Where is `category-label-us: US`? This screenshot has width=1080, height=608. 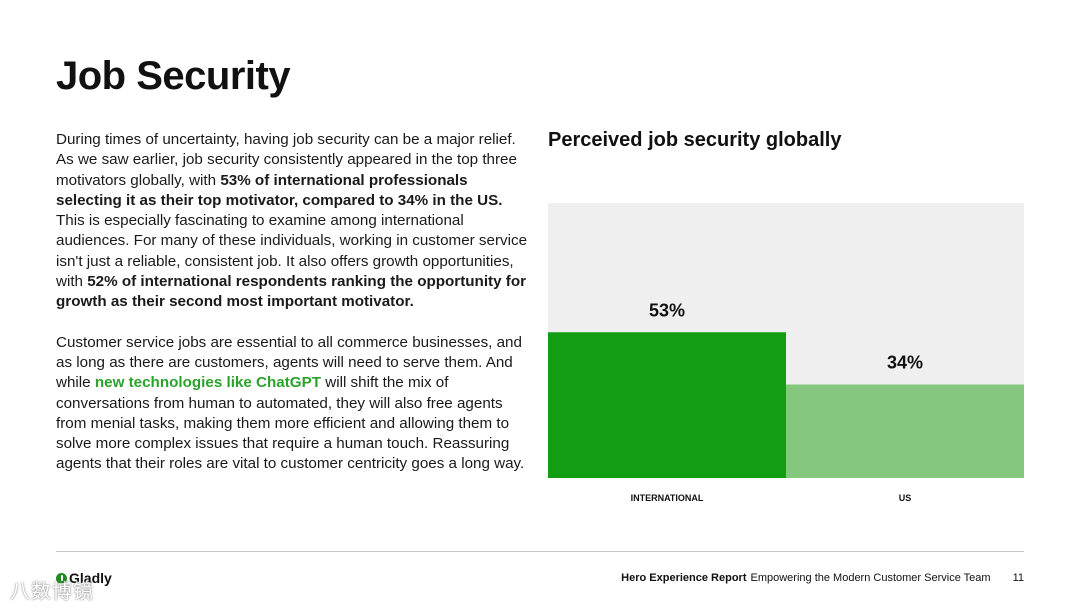 category-label-us: US is located at coordinates (905, 498).